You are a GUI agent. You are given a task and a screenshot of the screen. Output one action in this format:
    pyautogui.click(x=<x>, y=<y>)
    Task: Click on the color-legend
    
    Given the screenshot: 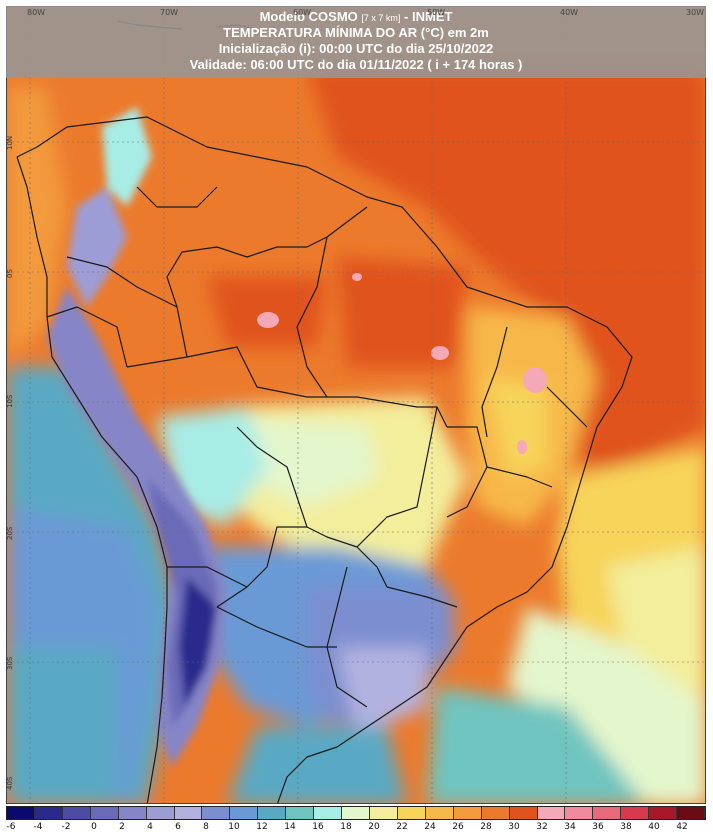 What is the action you would take?
    pyautogui.click(x=356, y=813)
    